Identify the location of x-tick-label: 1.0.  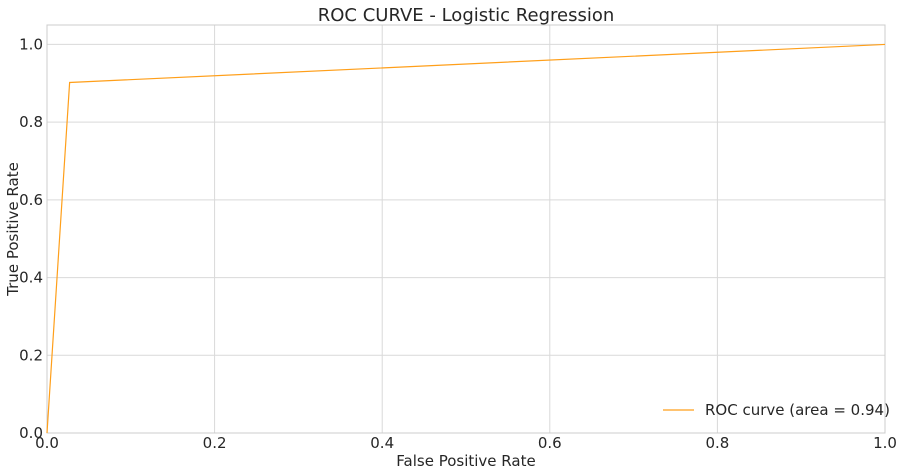
(885, 443).